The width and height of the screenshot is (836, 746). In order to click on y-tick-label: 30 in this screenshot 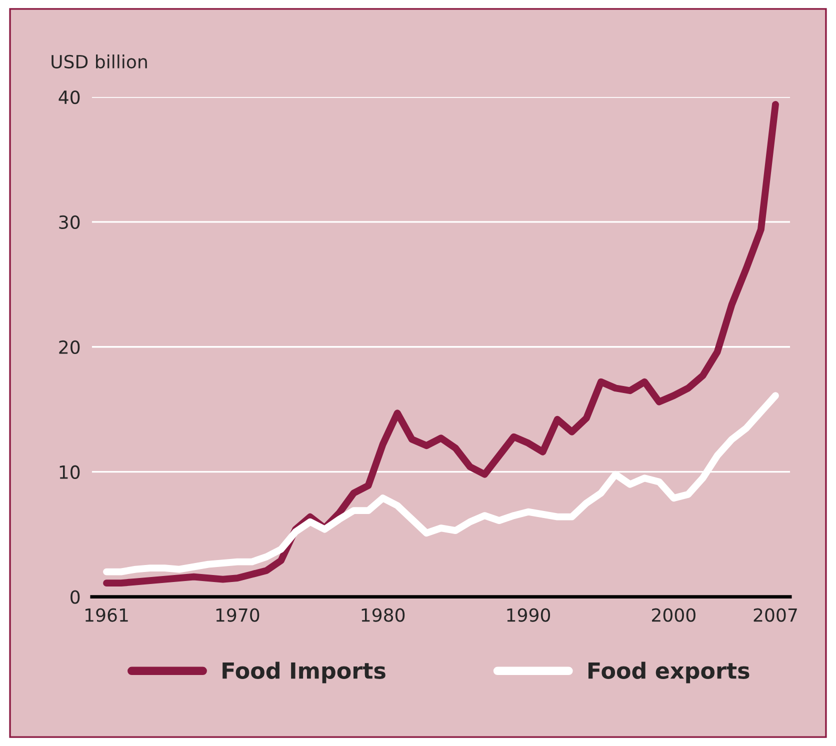, I will do `click(69, 222)`.